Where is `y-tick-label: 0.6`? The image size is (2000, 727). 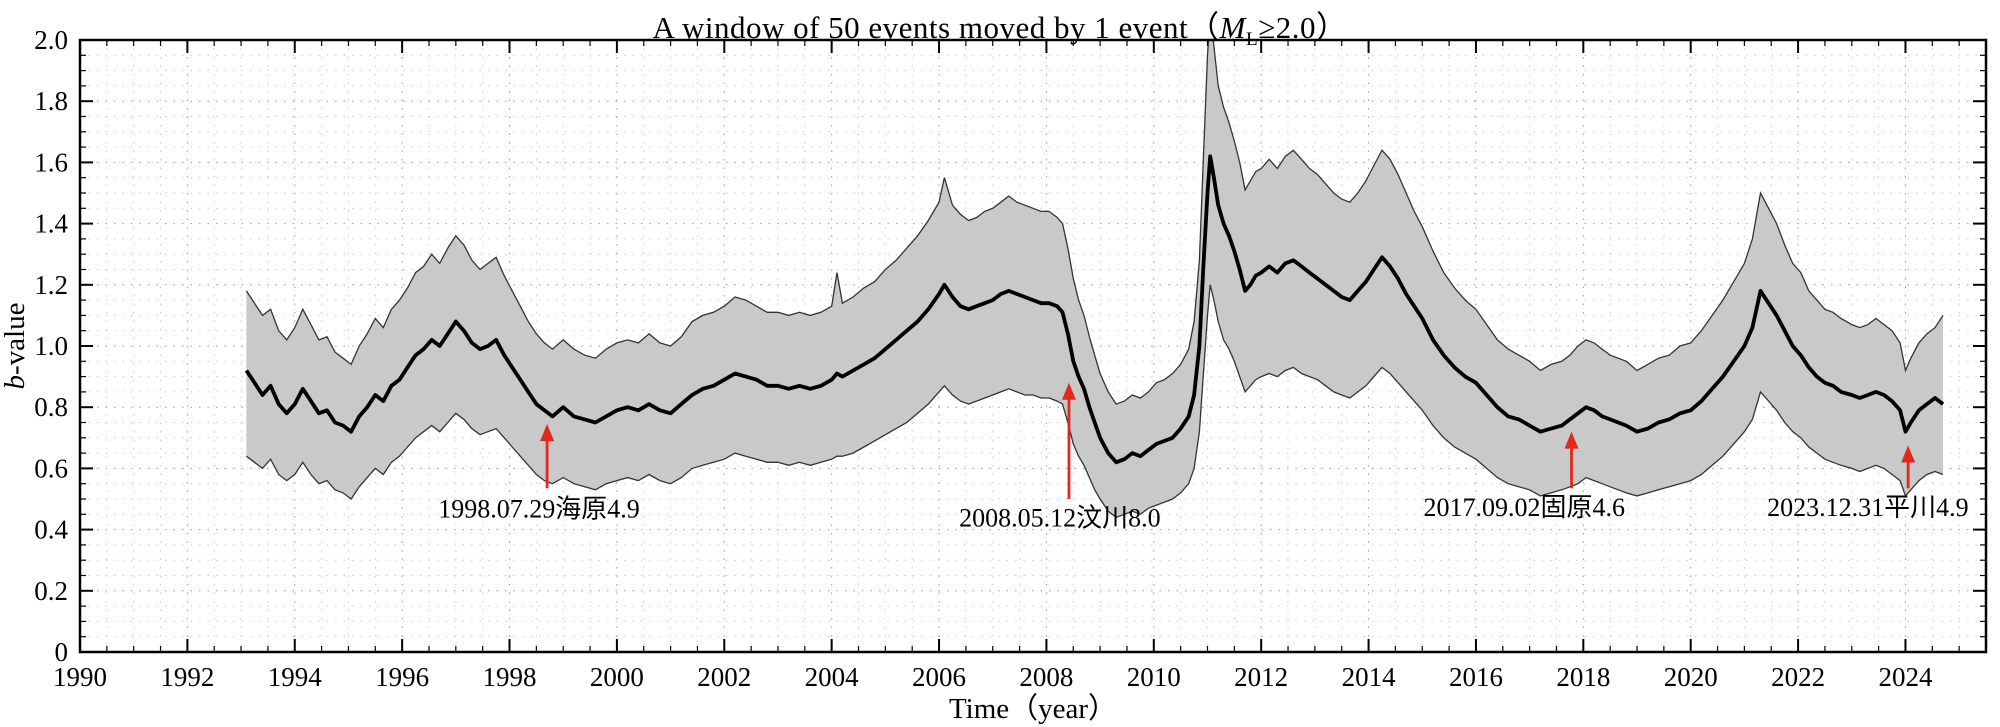 y-tick-label: 0.6 is located at coordinates (51, 468).